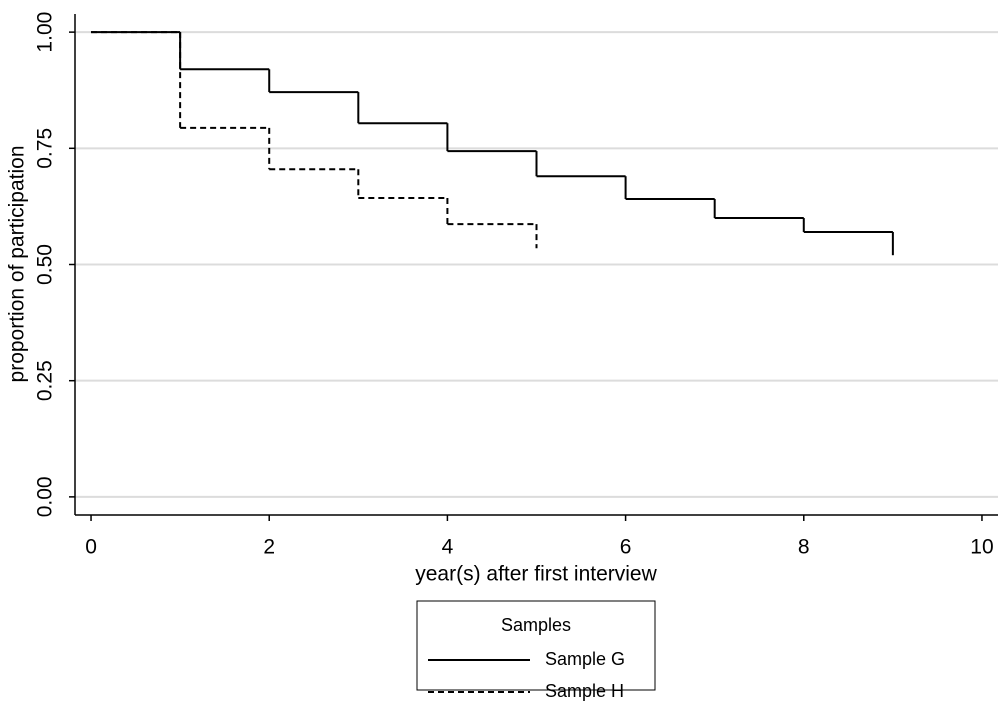  I want to click on y-axis-title: proportion of participation, so click(17, 264).